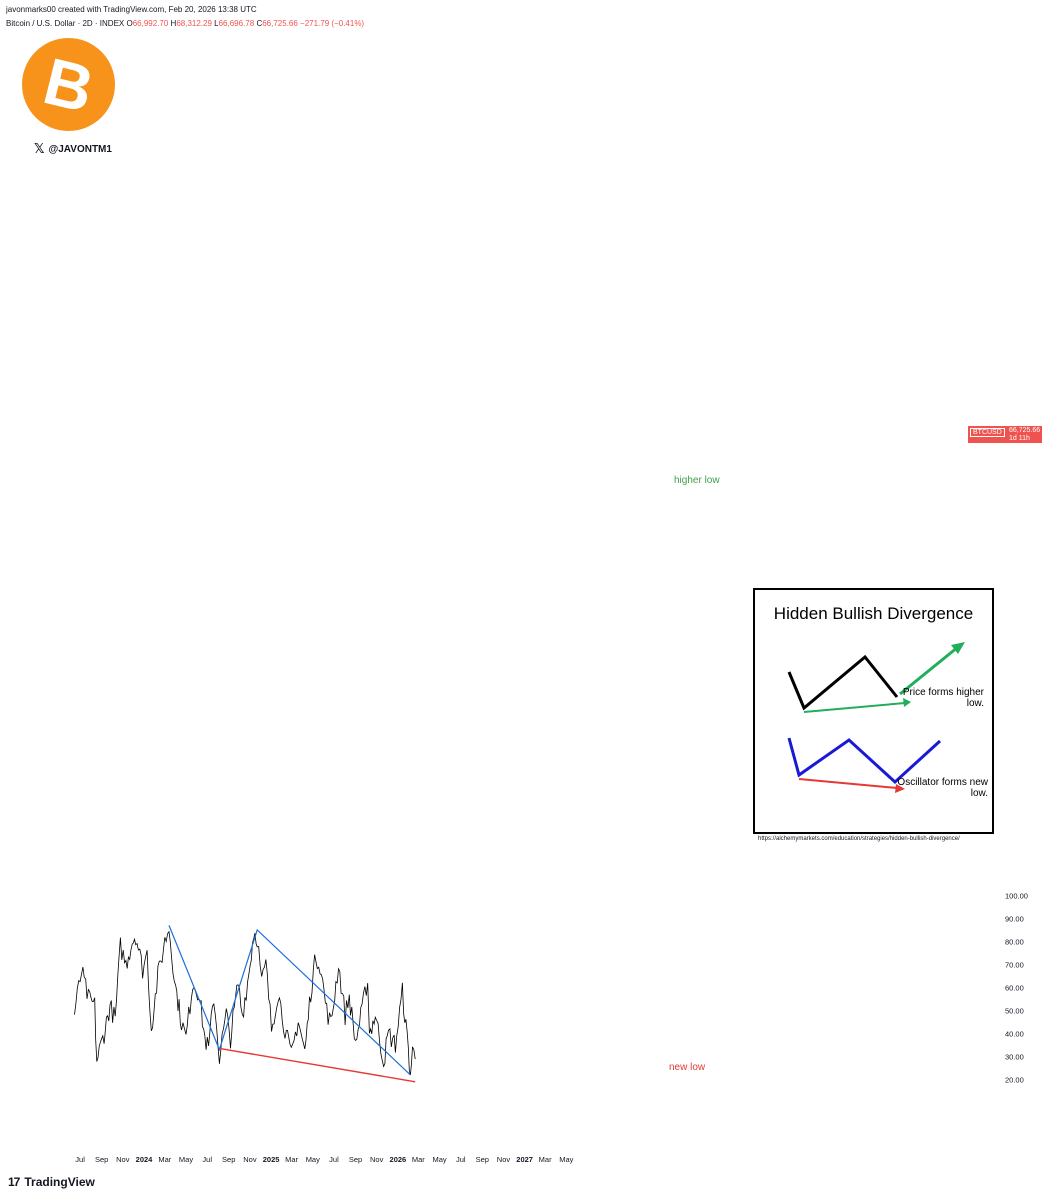  Describe the element at coordinates (271, 1159) in the screenshot. I see `time-tick-label: 2025` at that location.